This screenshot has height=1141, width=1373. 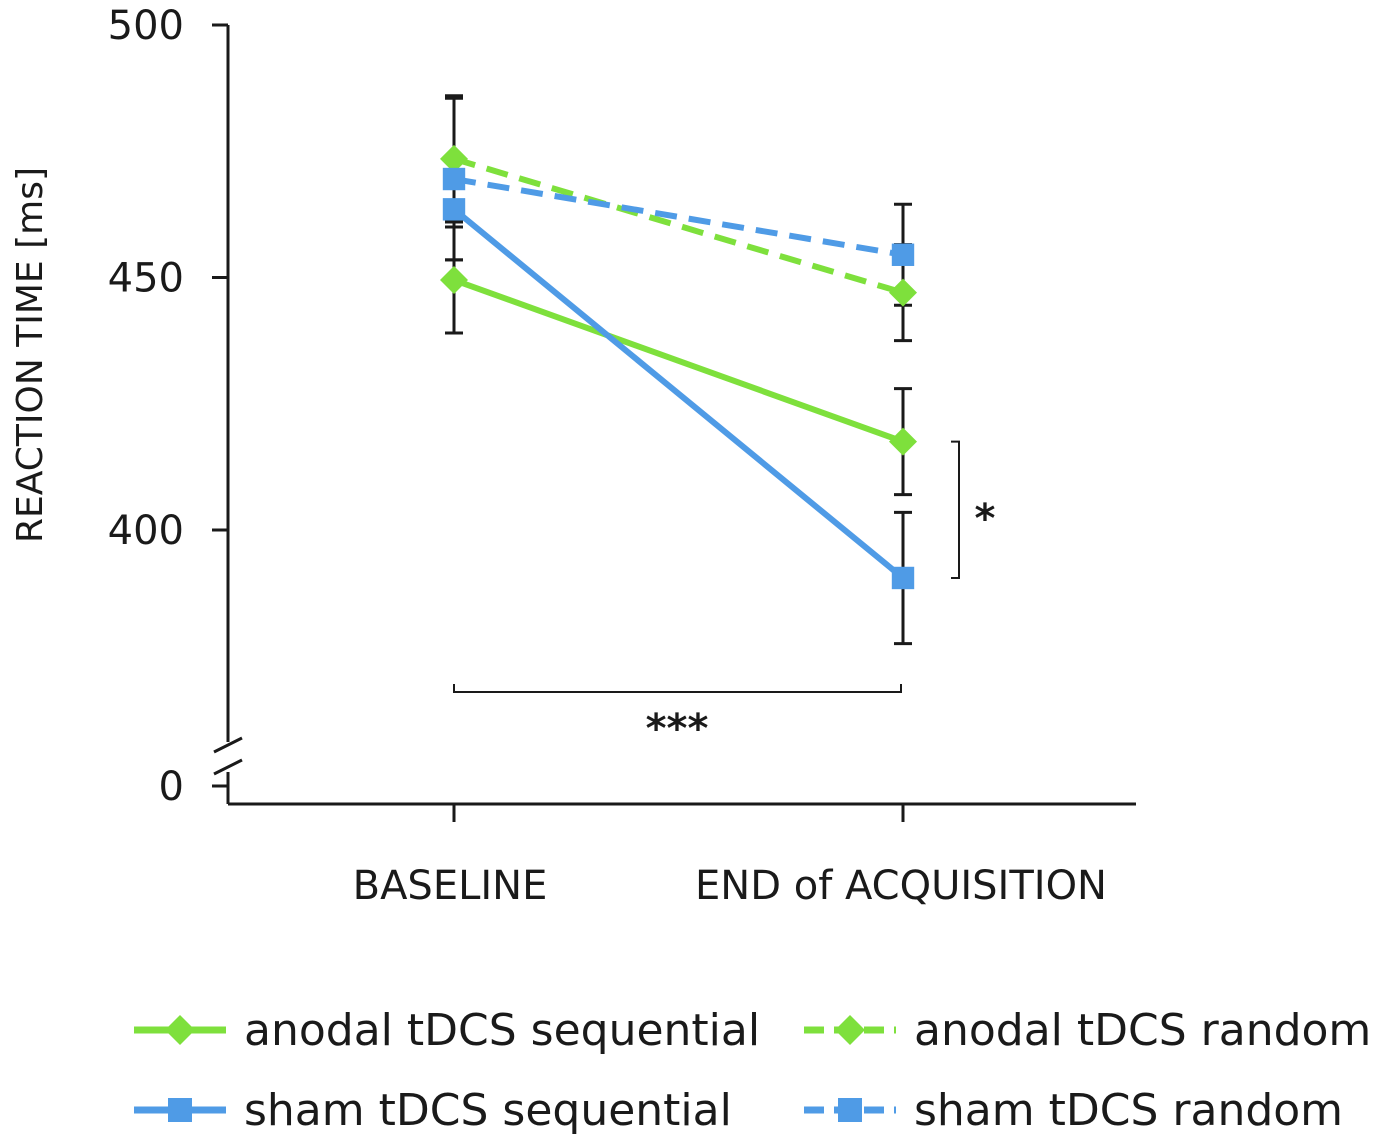 I want to click on y-tick-label: 0, so click(x=171, y=787).